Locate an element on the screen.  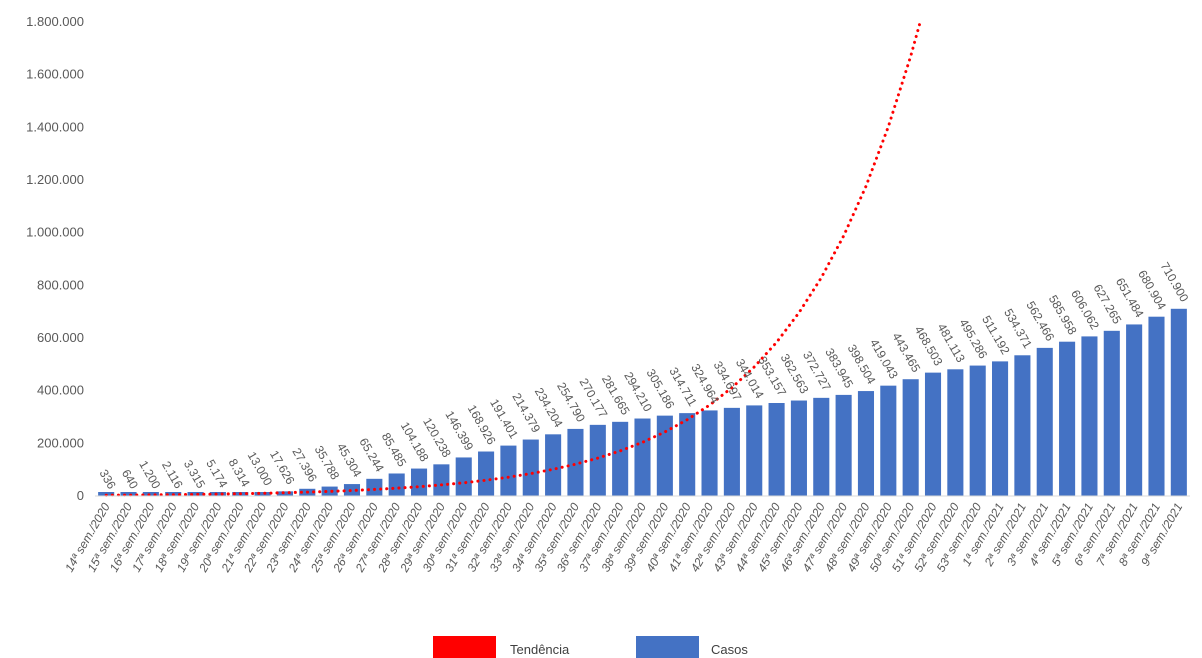
y-tick-label: 600.000 is located at coordinates (60, 337).